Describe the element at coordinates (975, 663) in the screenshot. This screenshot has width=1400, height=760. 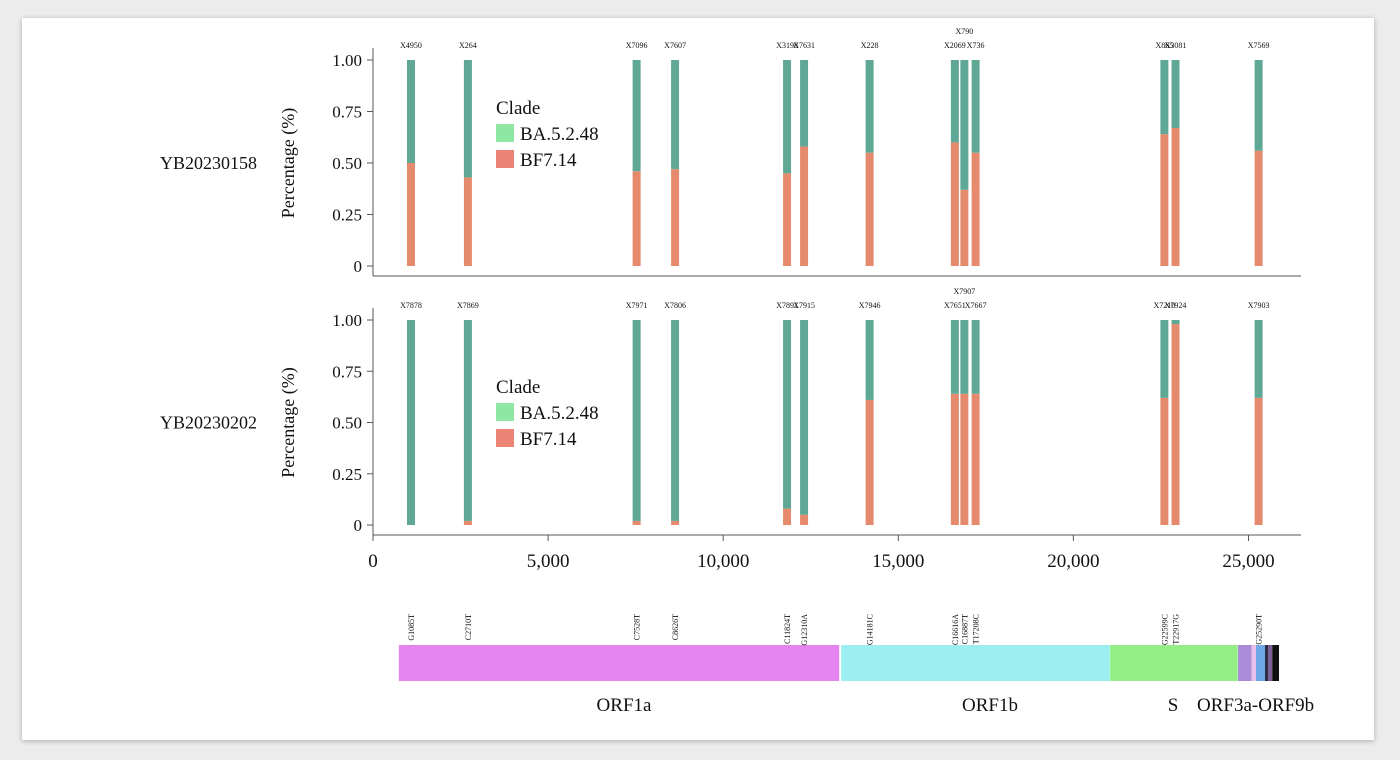
I see `gene-orf1b-segment` at that location.